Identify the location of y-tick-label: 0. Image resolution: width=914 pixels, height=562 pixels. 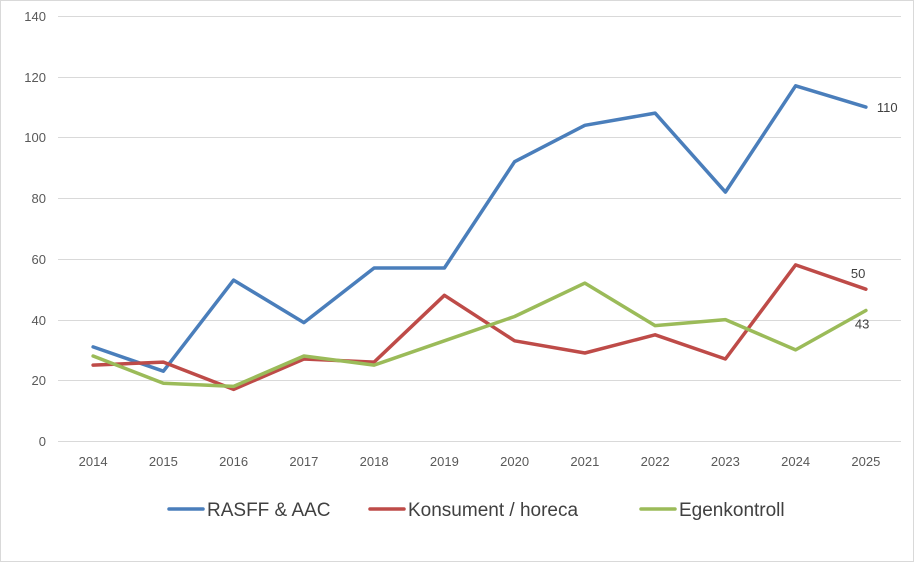
(42, 441).